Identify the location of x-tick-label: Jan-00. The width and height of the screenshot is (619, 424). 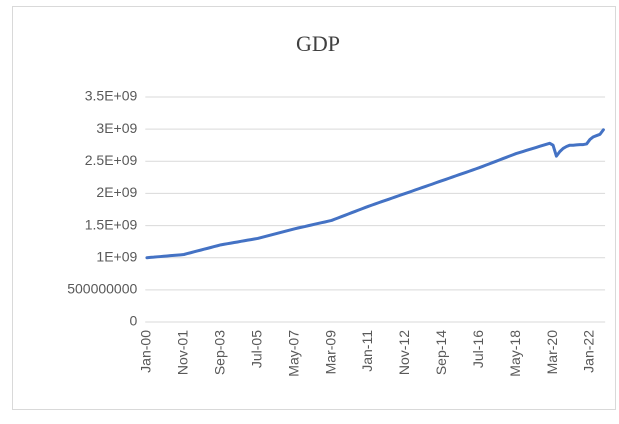
(146, 351).